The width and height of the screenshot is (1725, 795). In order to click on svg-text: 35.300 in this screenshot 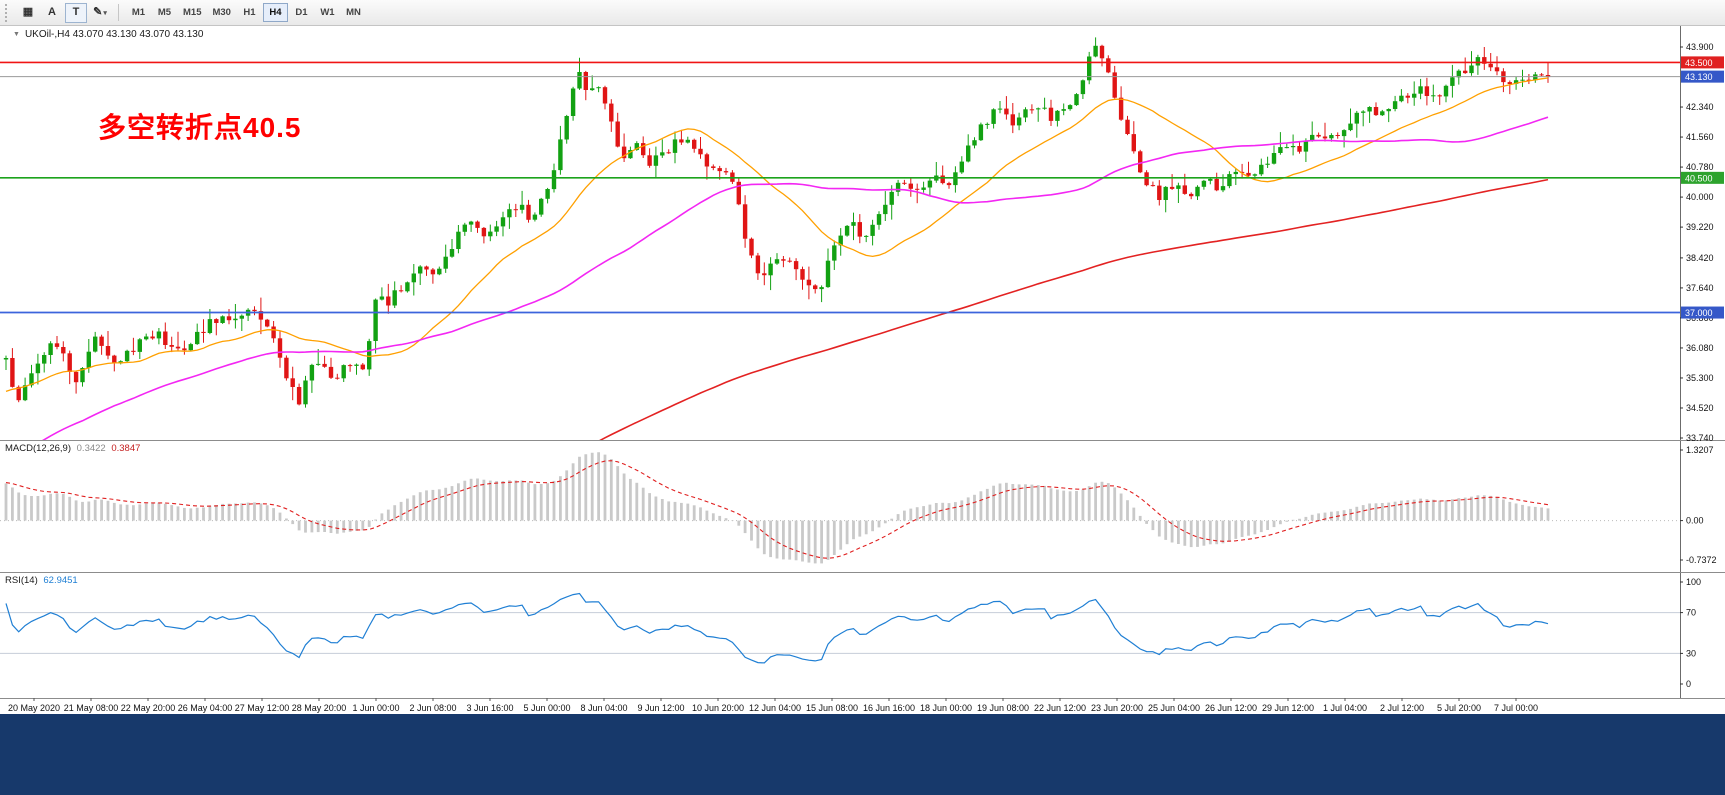, I will do `click(1700, 378)`.